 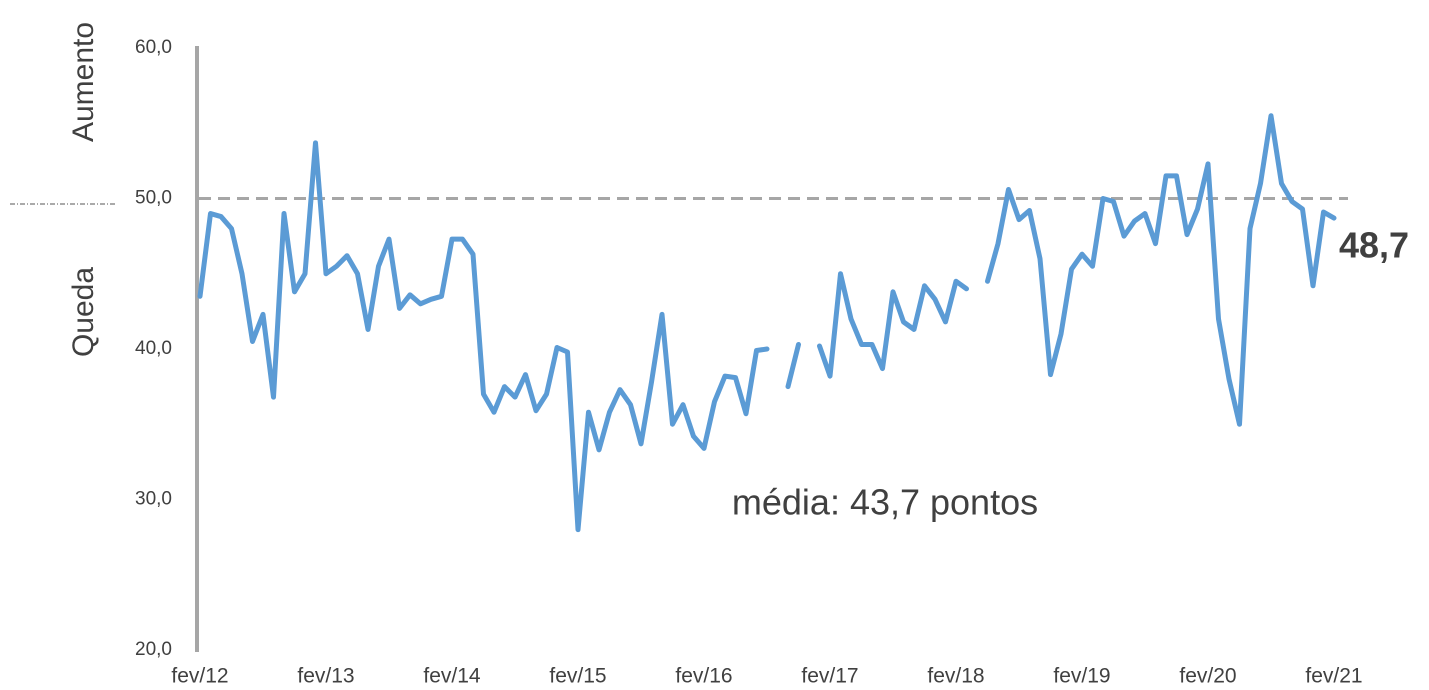 I want to click on x-tick-label: fev/18, so click(x=955, y=676).